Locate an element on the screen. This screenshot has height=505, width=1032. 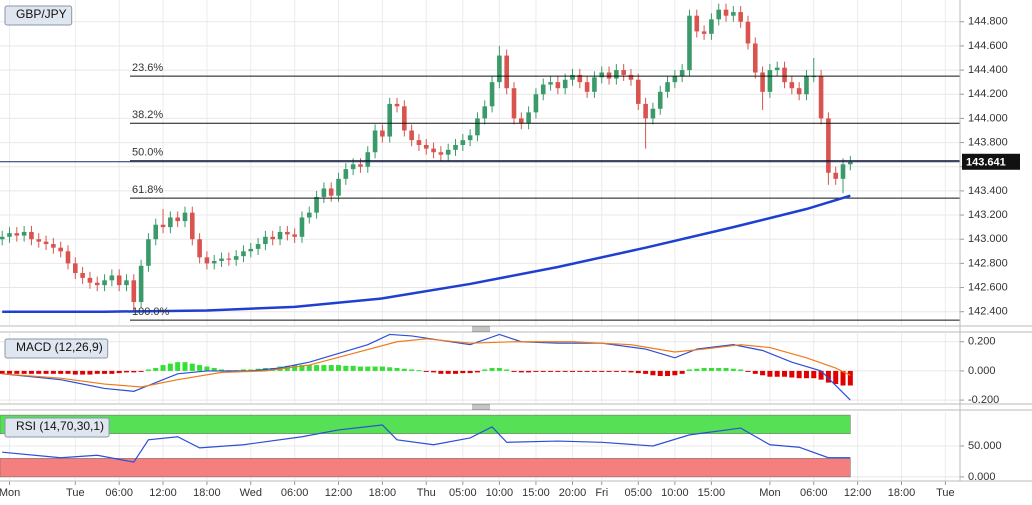
x-tick-label: Tue is located at coordinates (945, 493).